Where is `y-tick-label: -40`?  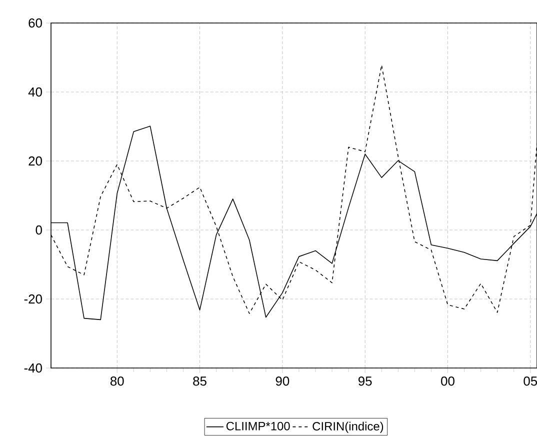 y-tick-label: -40 is located at coordinates (33, 368).